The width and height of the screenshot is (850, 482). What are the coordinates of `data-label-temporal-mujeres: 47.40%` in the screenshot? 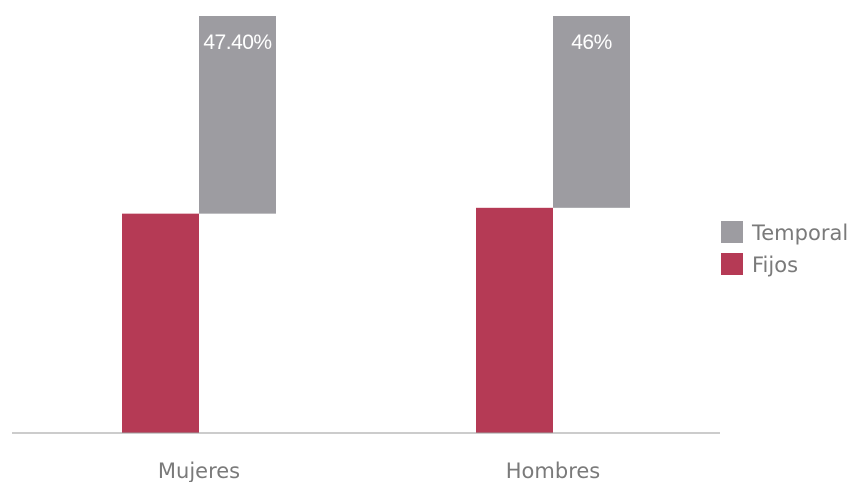 It's located at (237, 42).